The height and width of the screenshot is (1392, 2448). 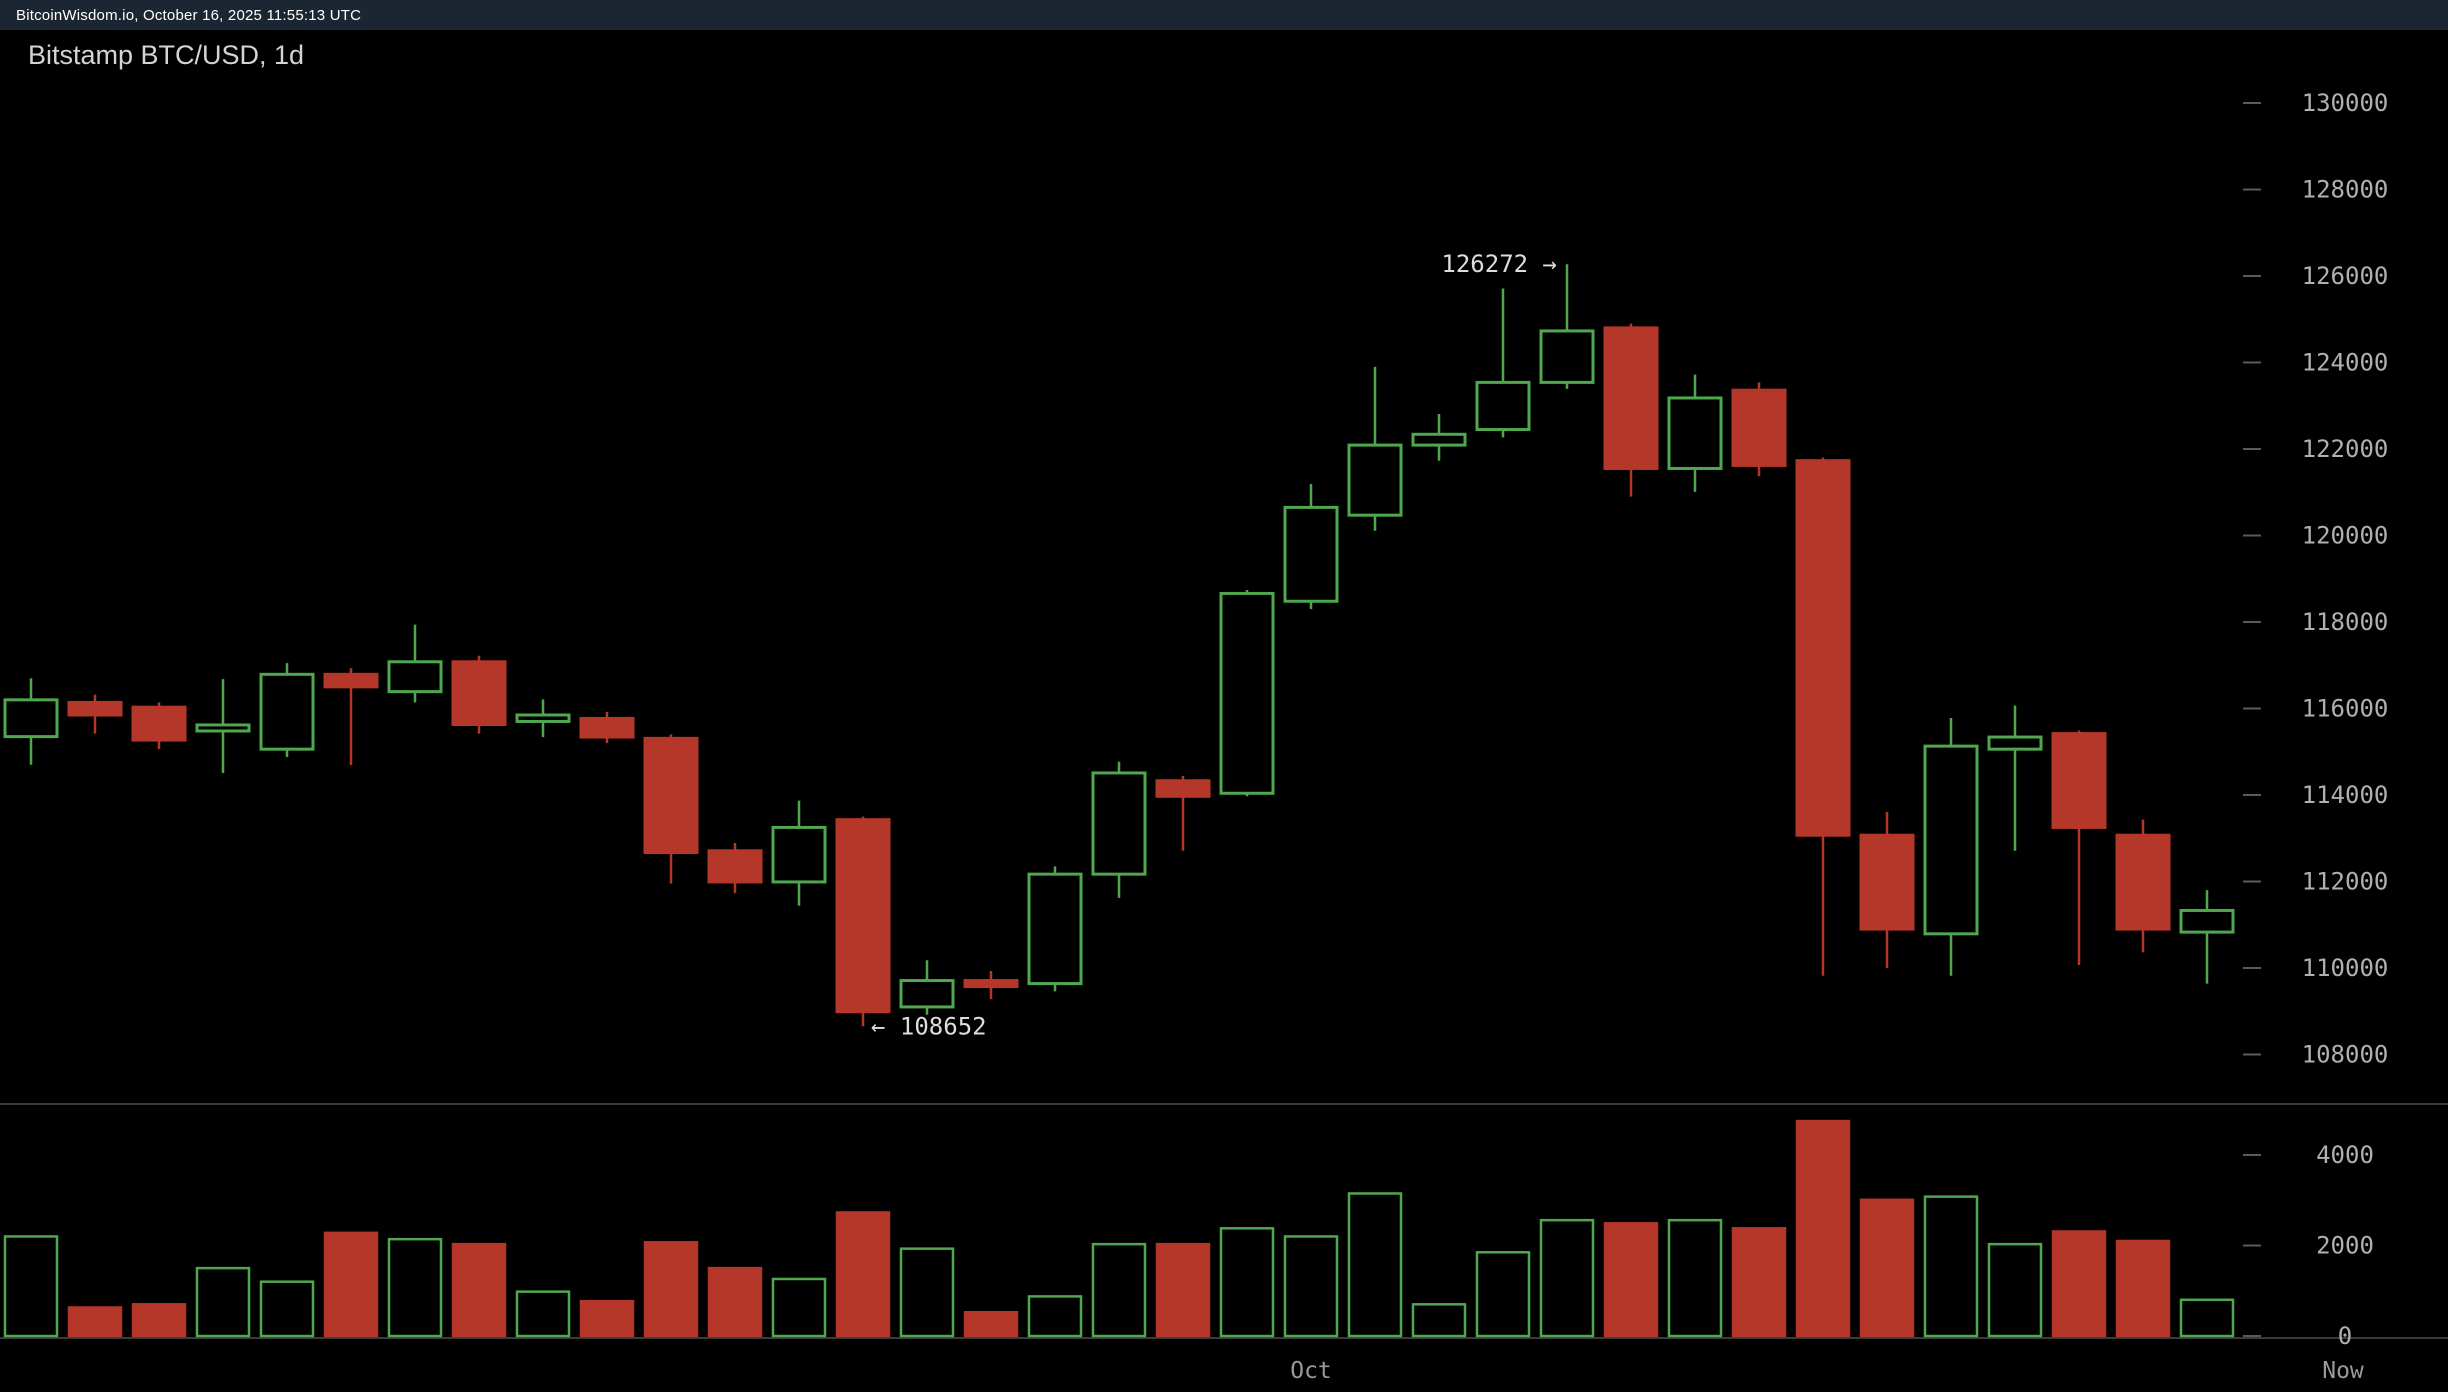 What do you see at coordinates (2345, 968) in the screenshot?
I see `price-axis-label: 110000` at bounding box center [2345, 968].